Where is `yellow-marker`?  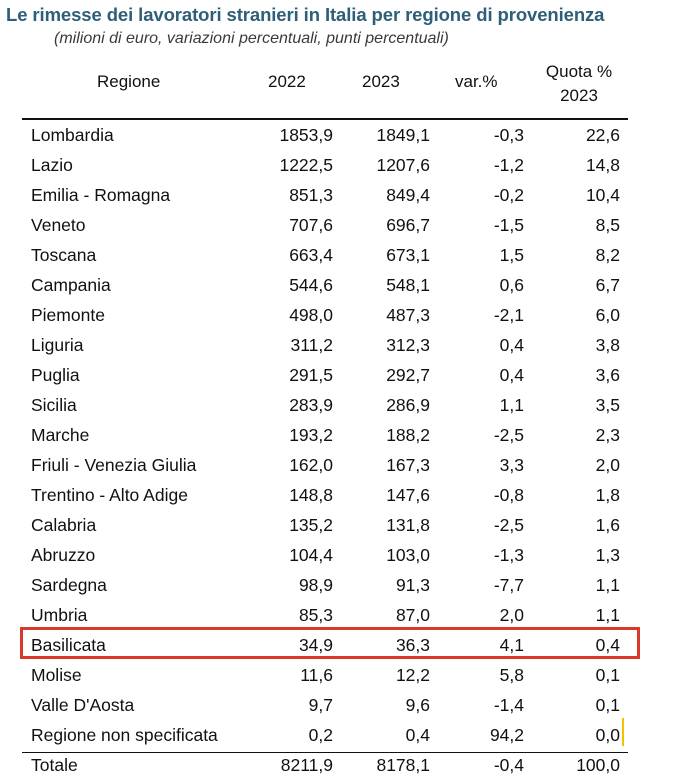
yellow-marker is located at coordinates (623, 732).